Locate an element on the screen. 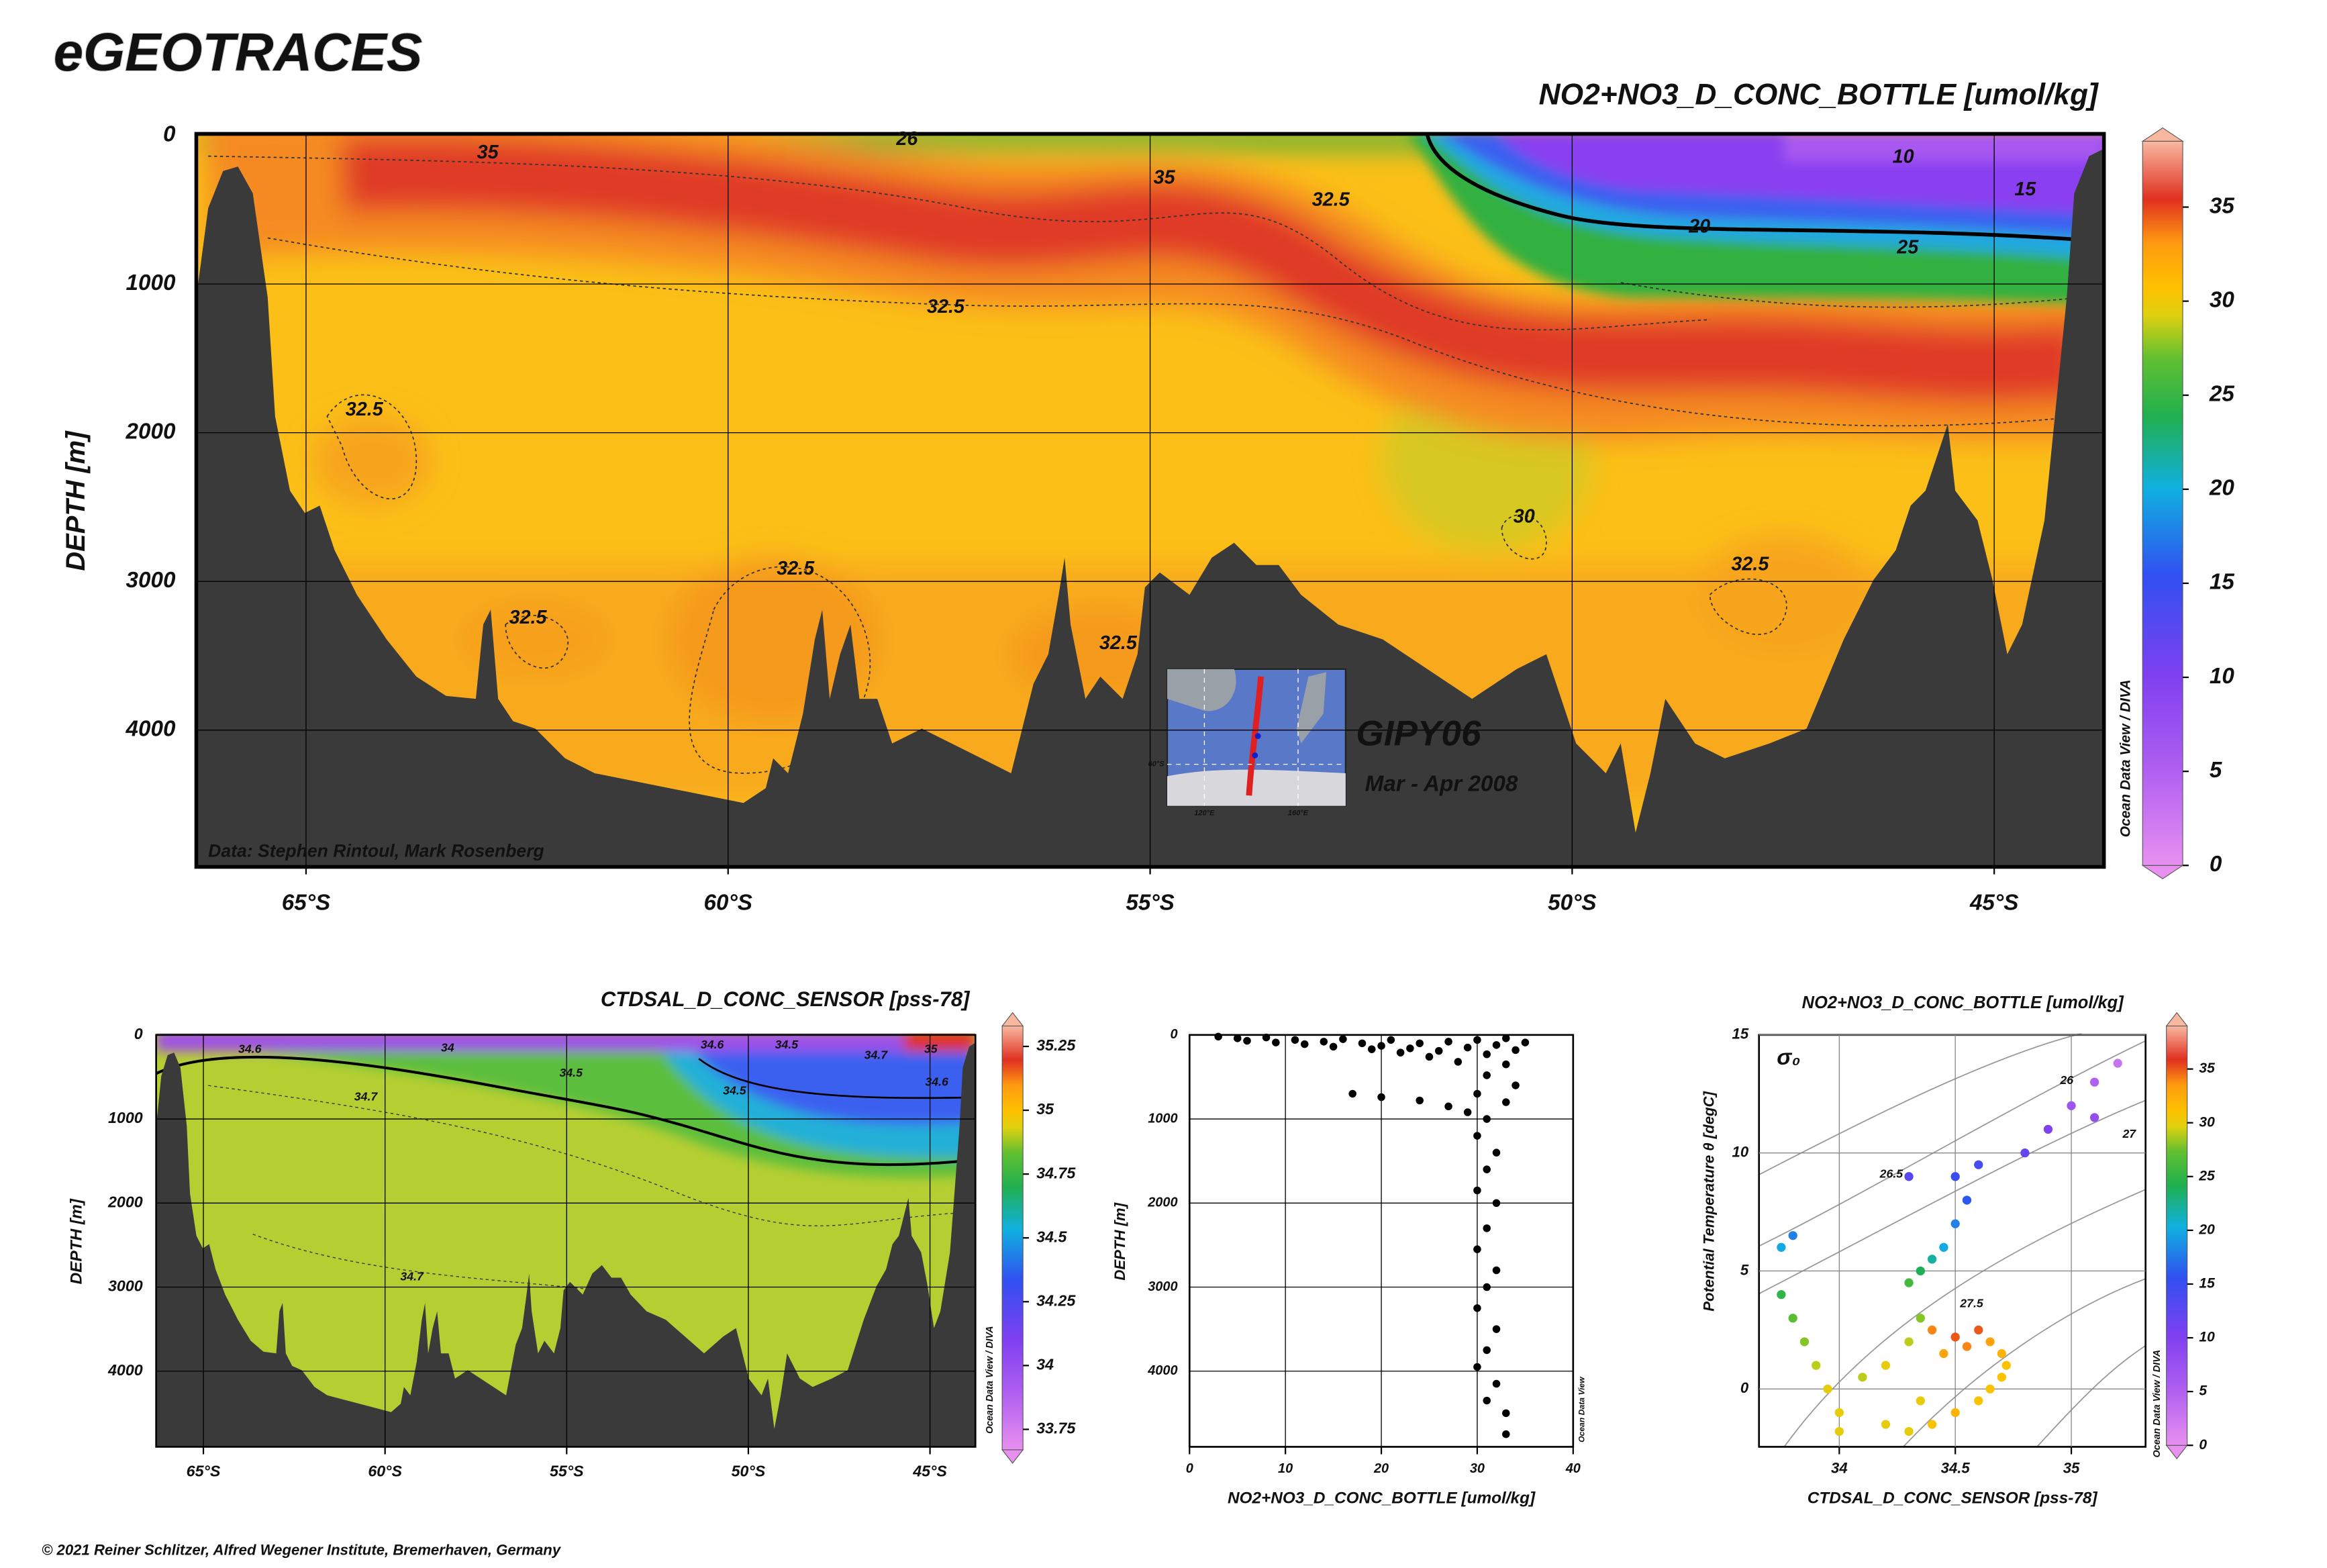  isopycnal-label: 26 is located at coordinates (2066, 1080).